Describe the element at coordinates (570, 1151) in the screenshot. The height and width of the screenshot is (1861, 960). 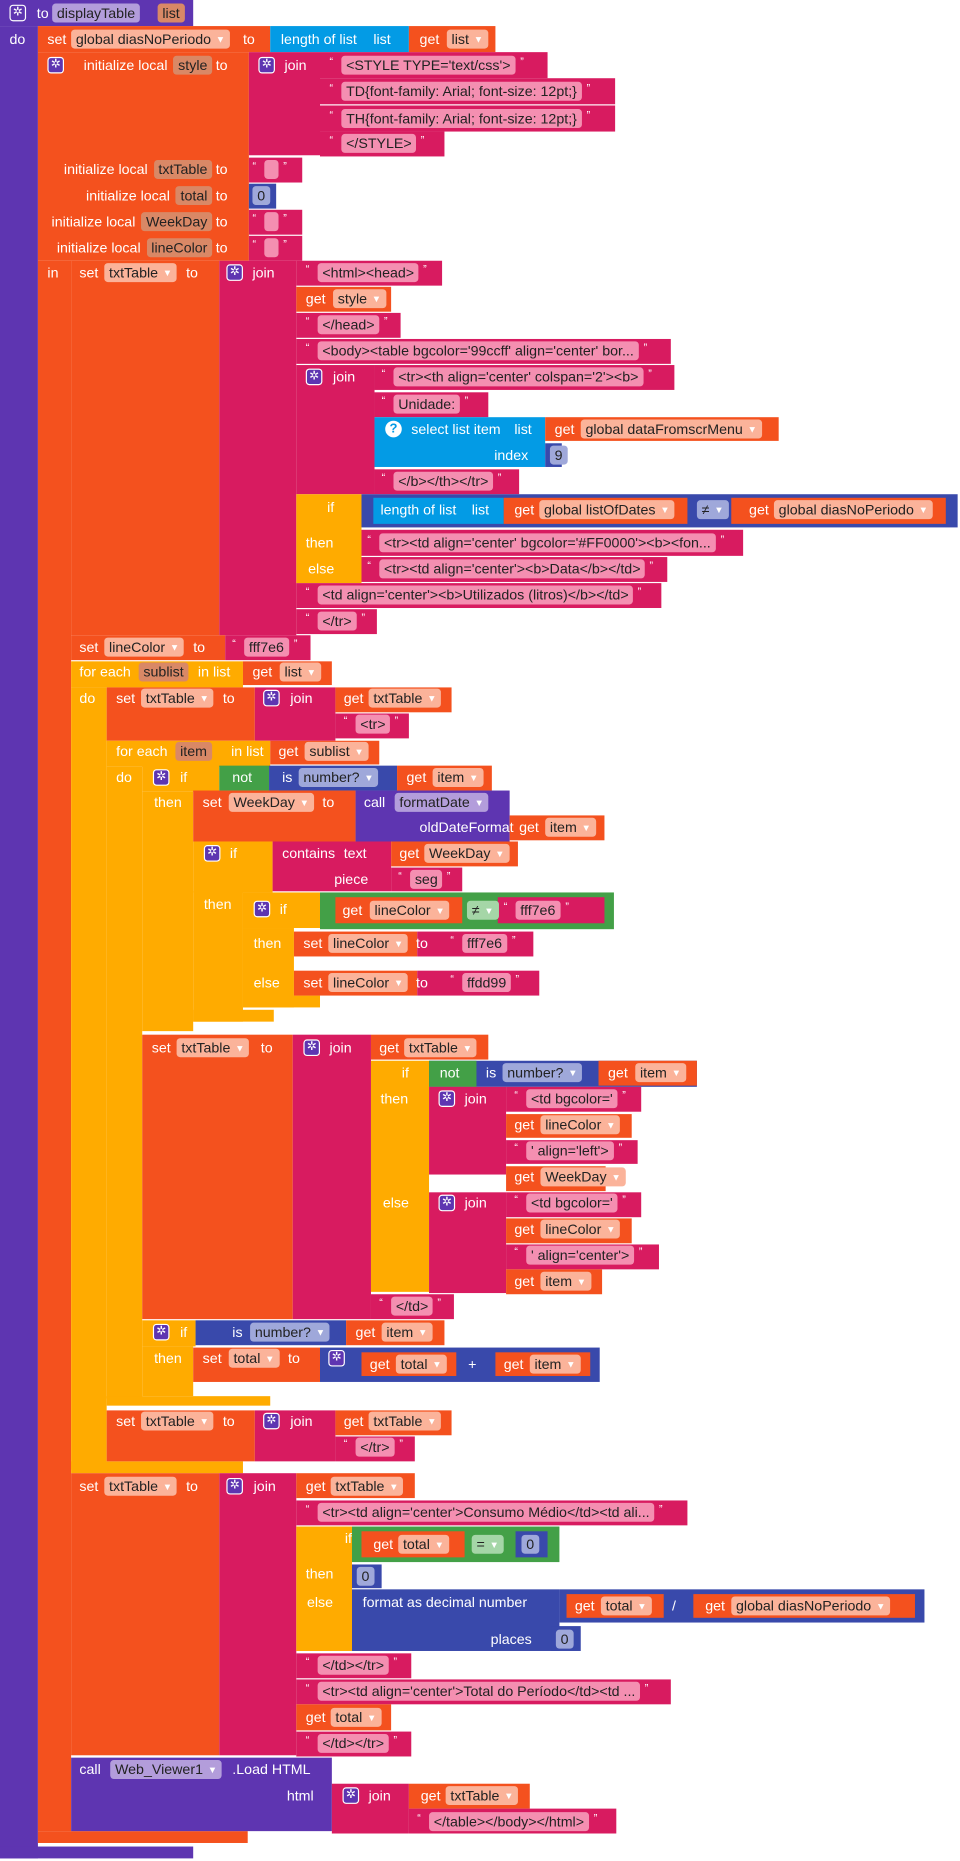
I see `string-literal: ' align='left'>` at that location.